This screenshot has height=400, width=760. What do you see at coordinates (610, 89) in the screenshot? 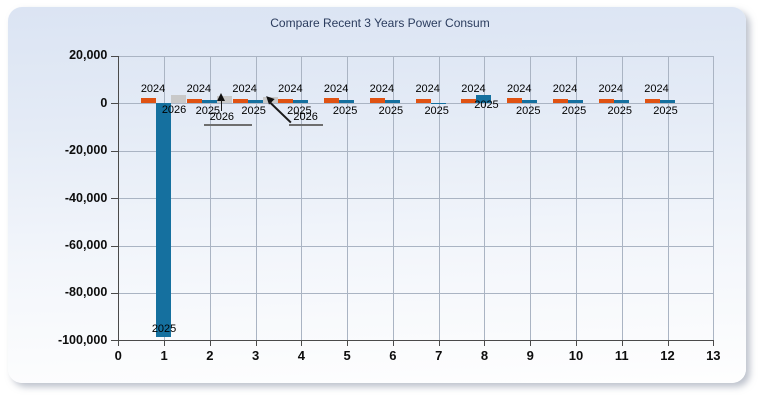
I see `label-2024-month-11: 2024` at bounding box center [610, 89].